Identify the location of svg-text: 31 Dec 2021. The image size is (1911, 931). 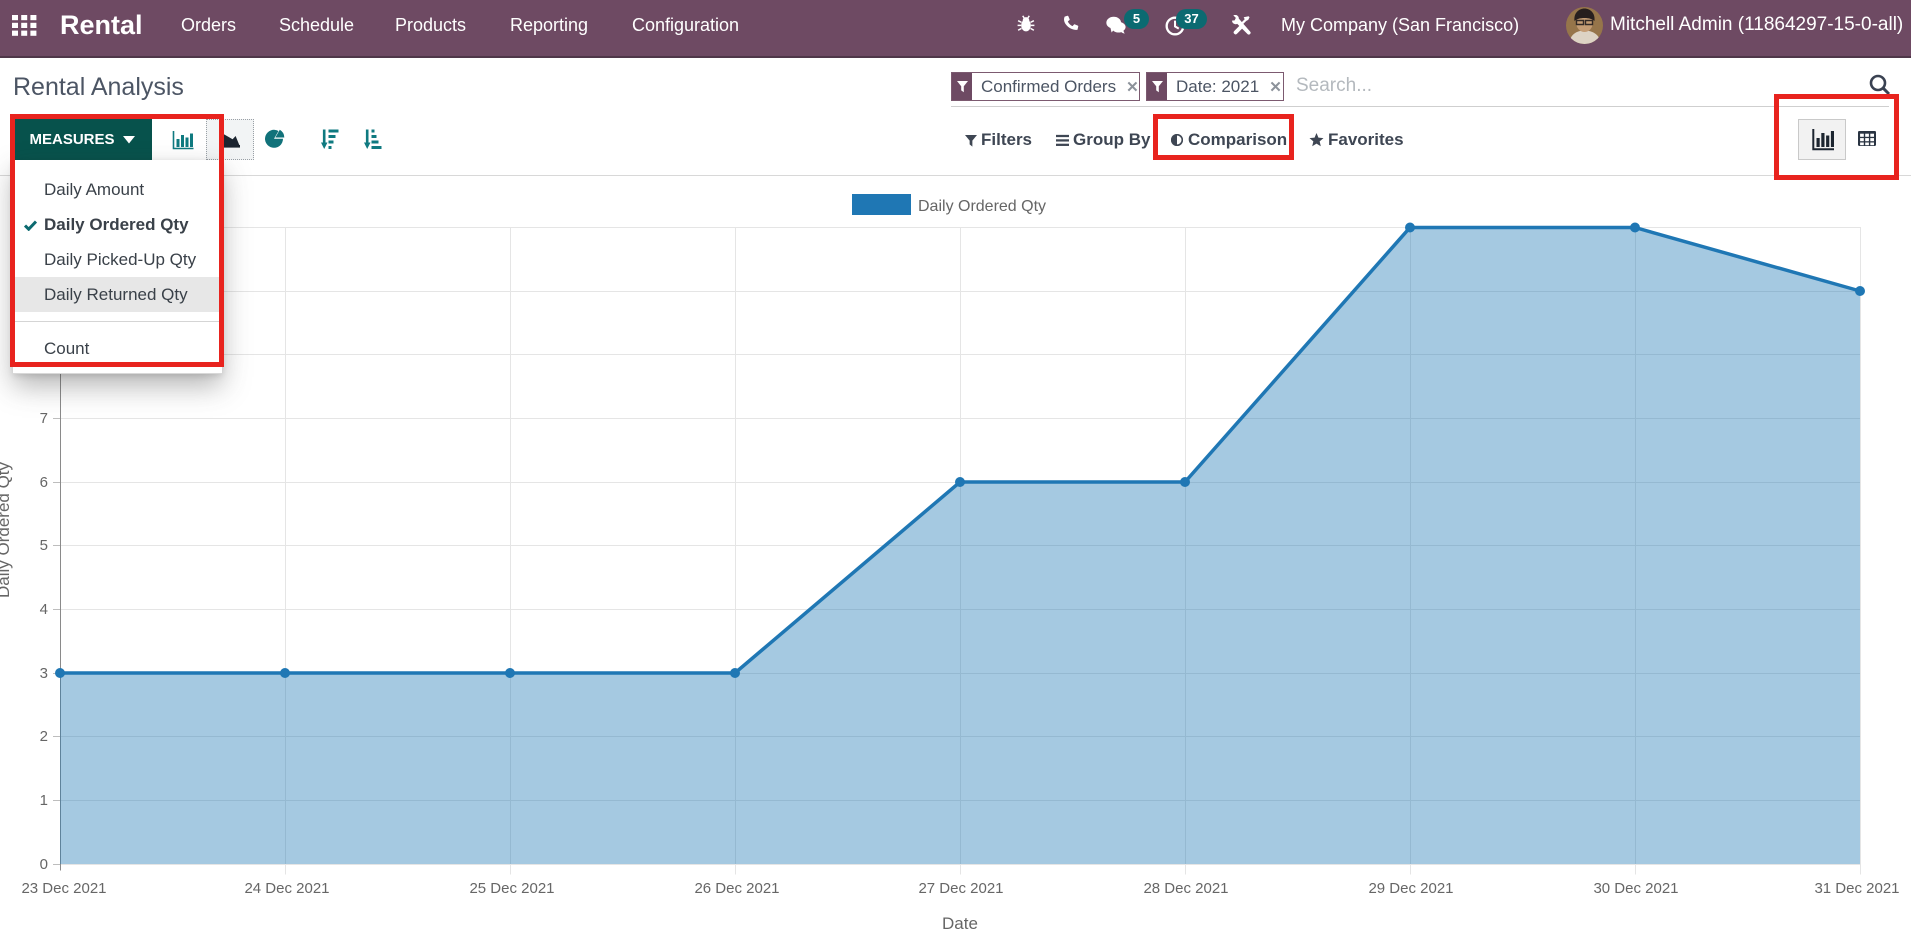
(1856, 888).